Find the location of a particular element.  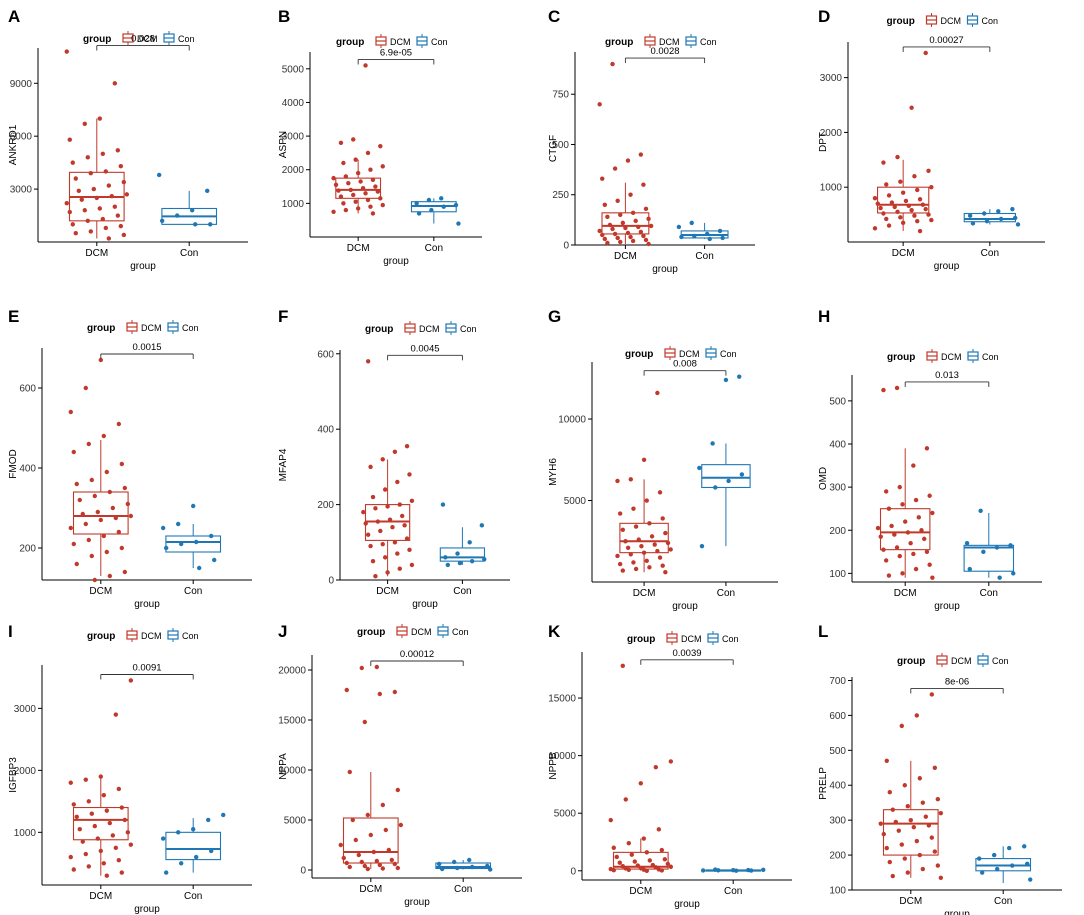

y-axis-title: OMD is located at coordinates (823, 478).